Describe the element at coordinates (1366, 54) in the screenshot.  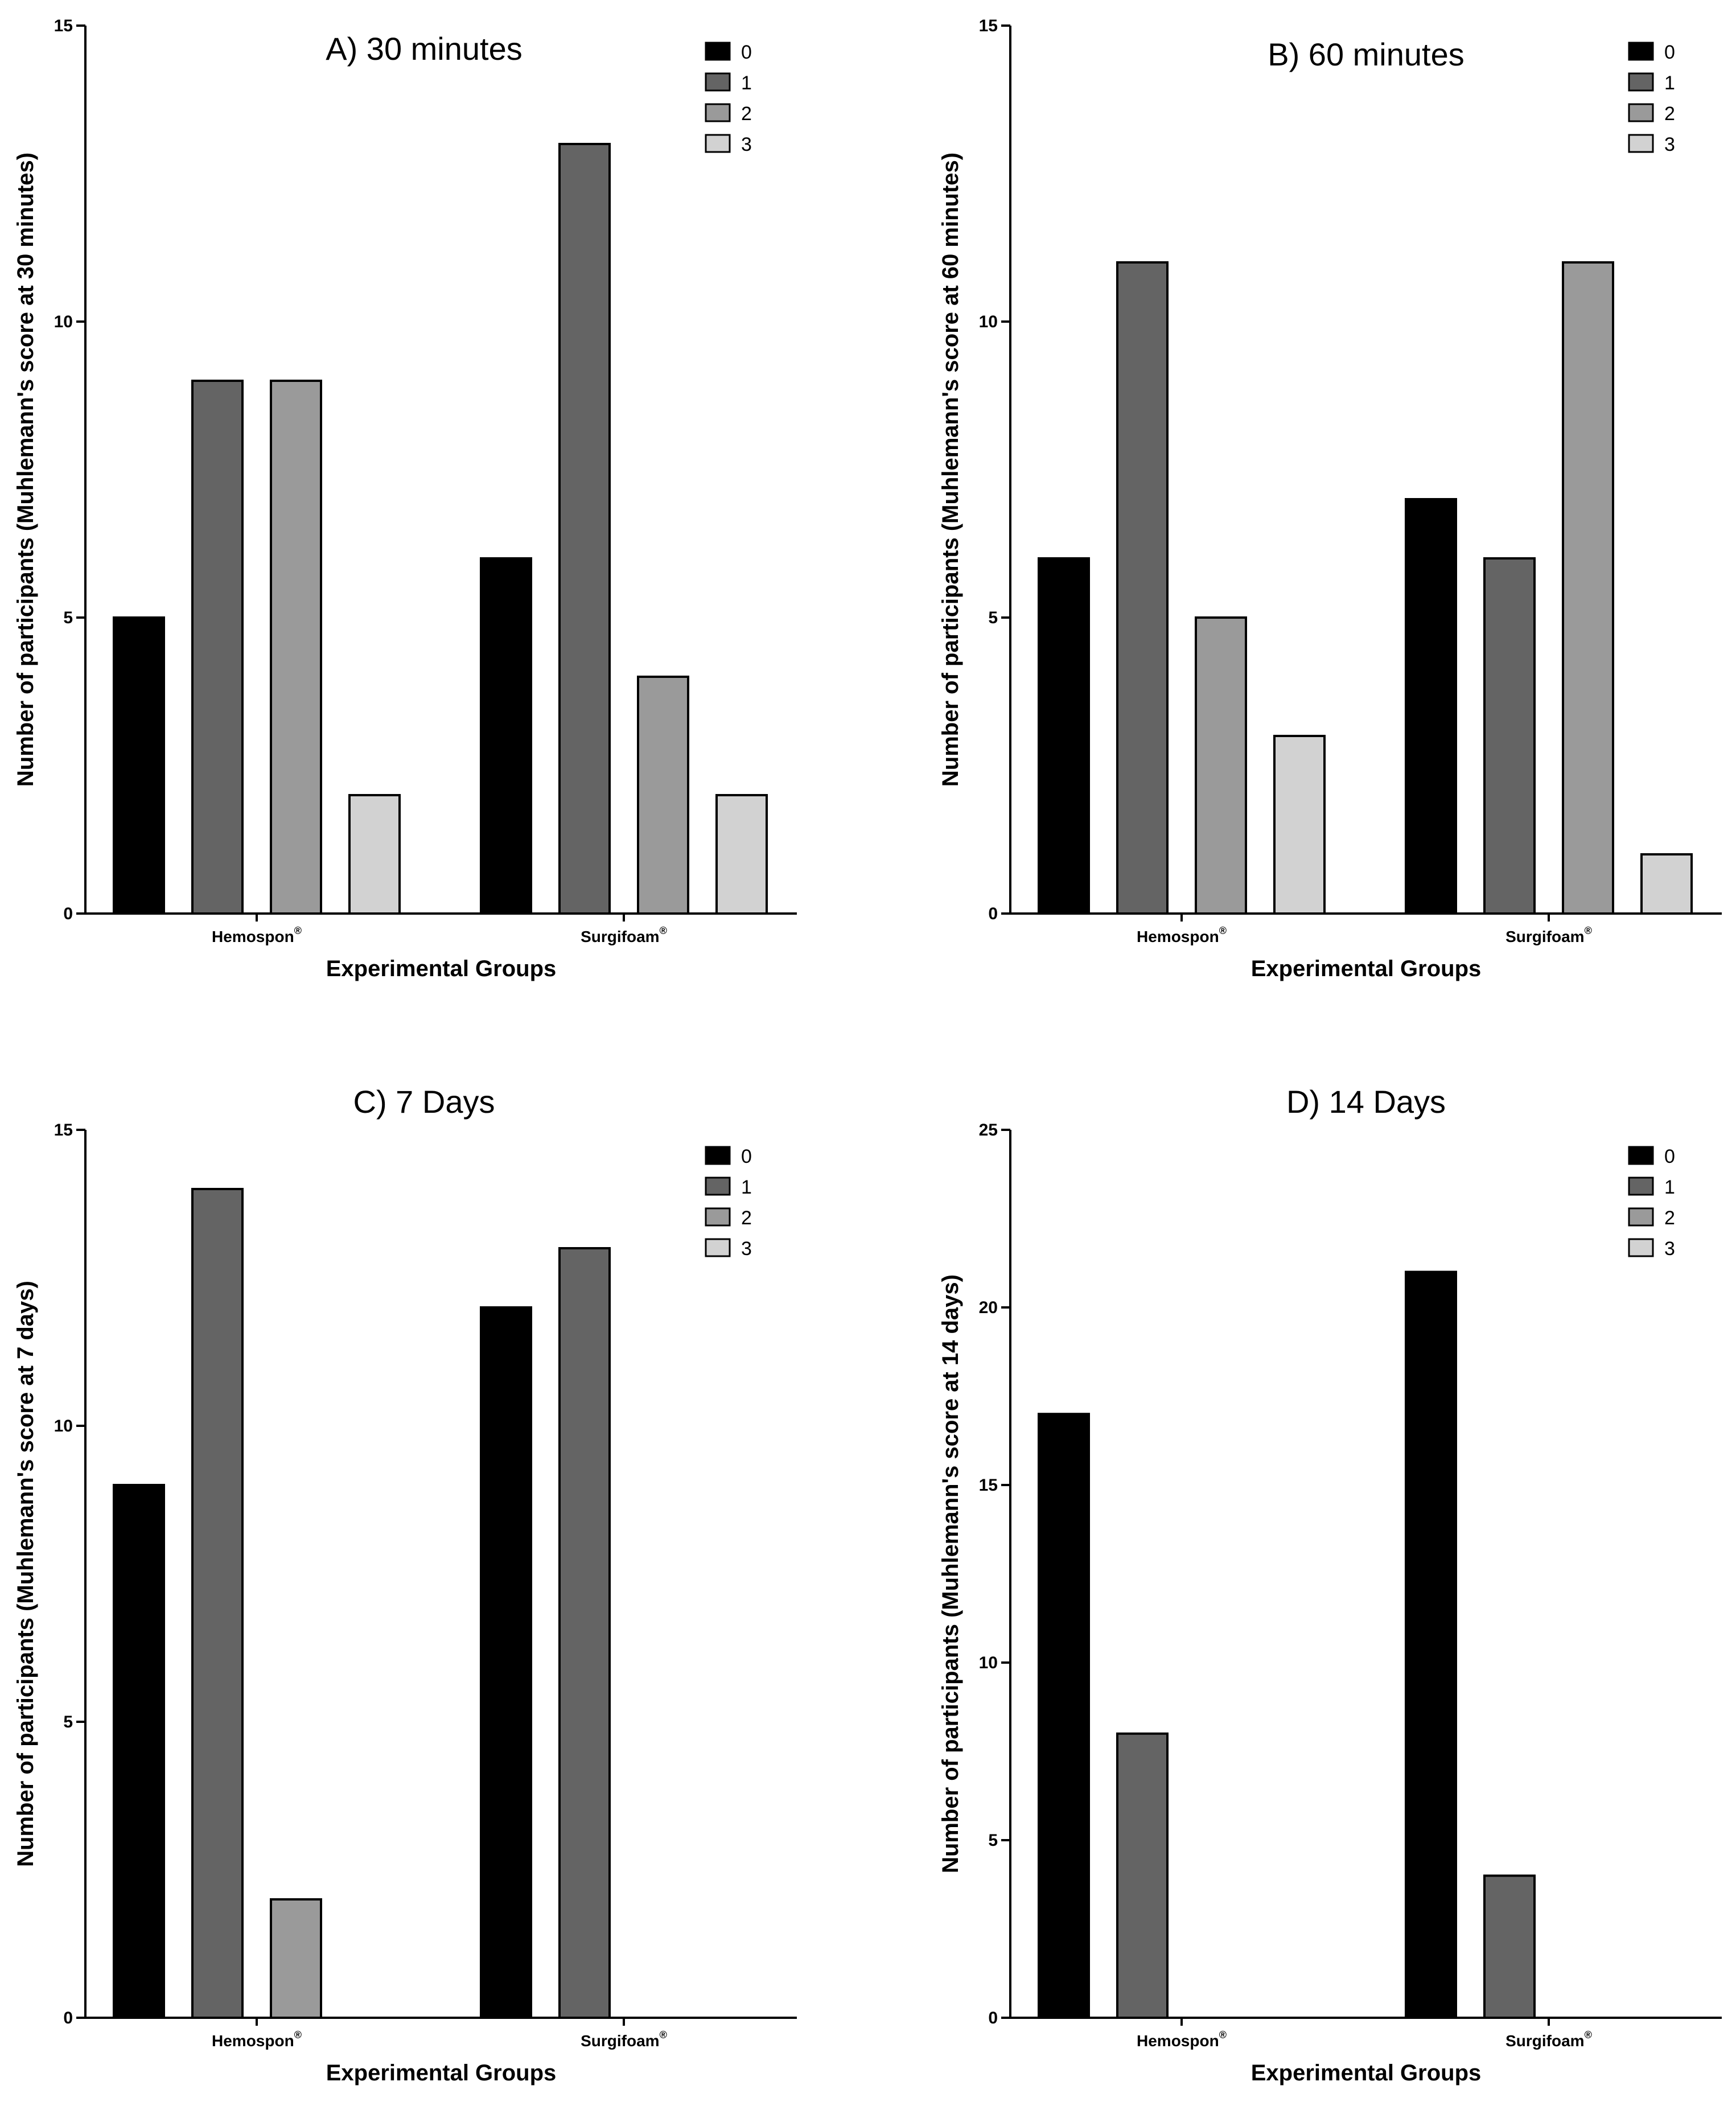
I see `chart-title: B) 60 minutes` at that location.